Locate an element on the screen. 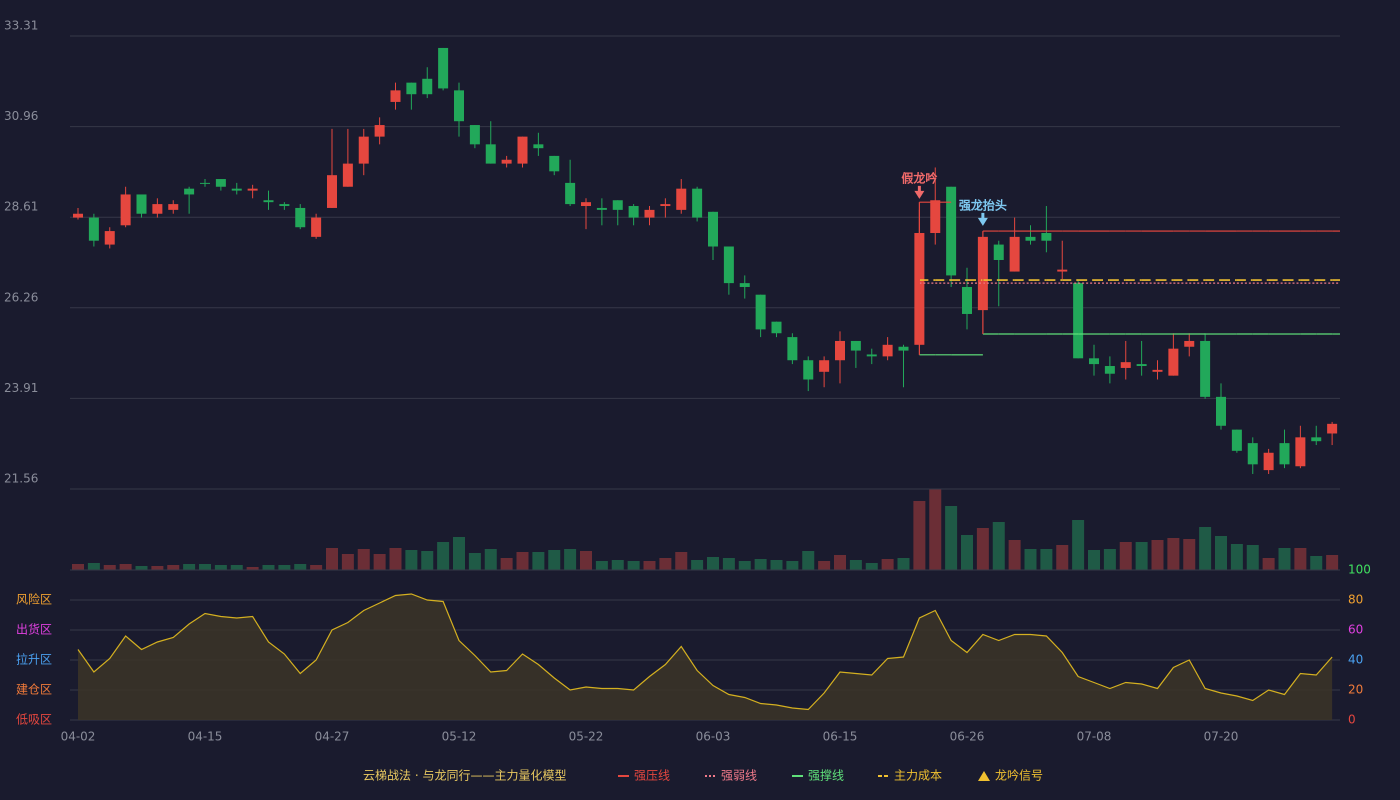 The image size is (1400, 800). x-tick-label: 07-08 is located at coordinates (1094, 737).